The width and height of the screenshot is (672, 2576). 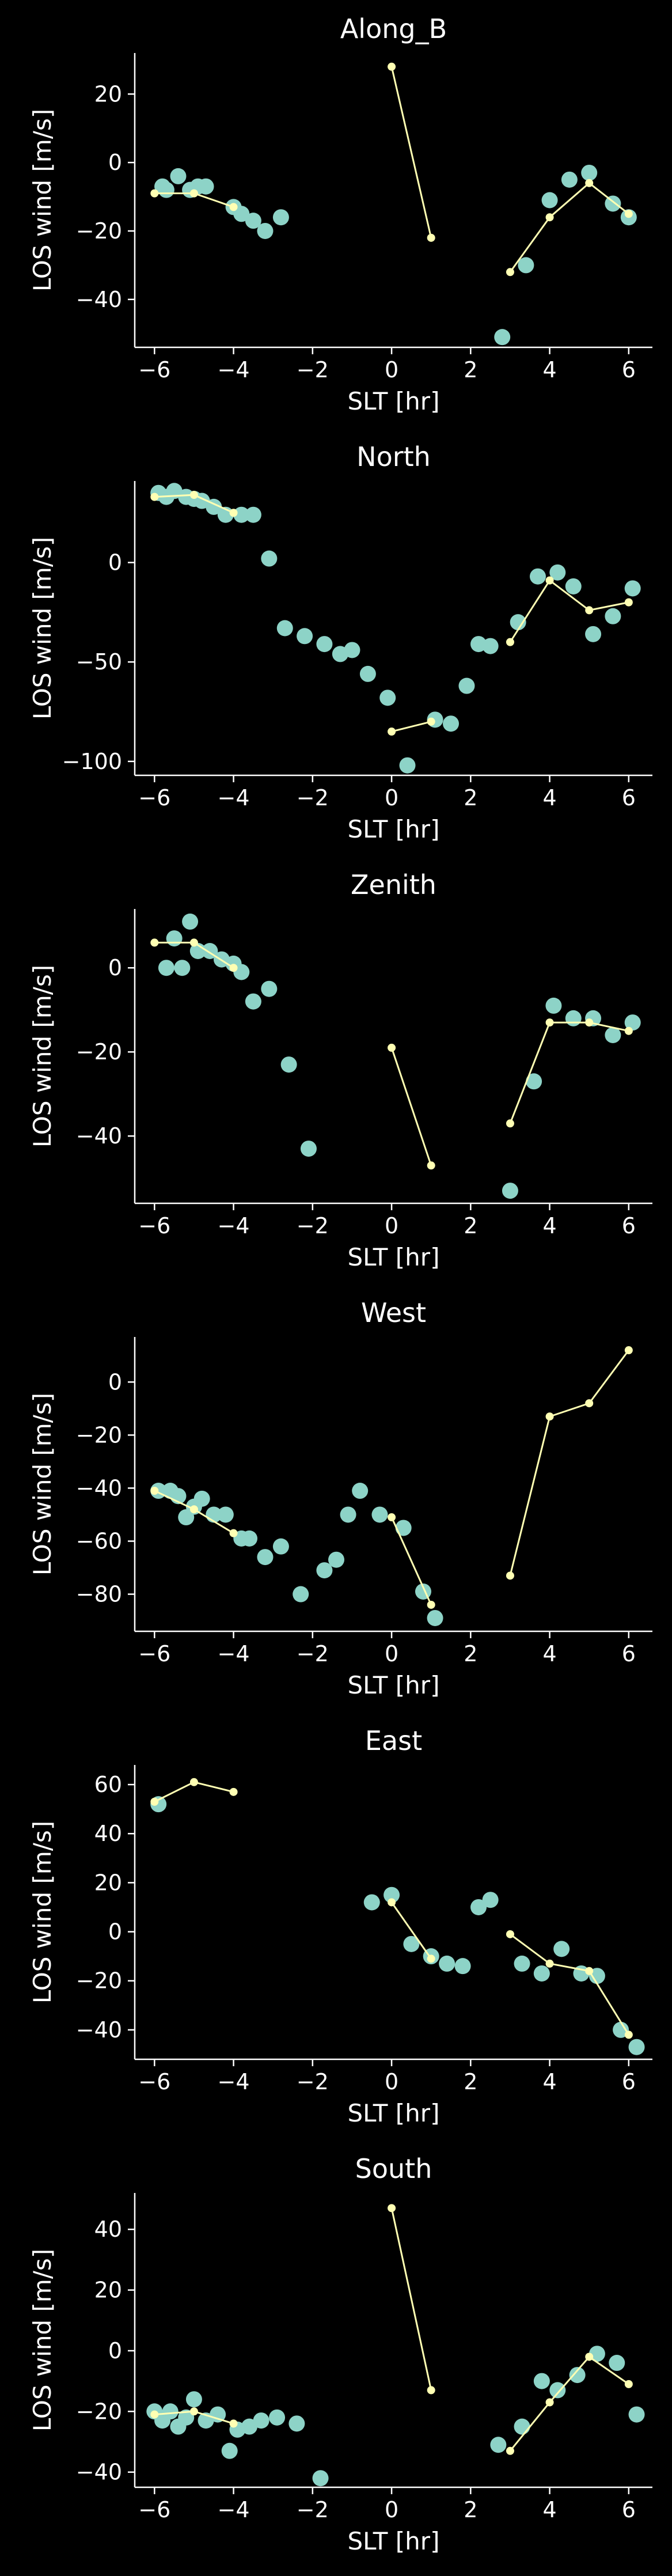 I want to click on x-tick-label: −4, so click(x=234, y=2081).